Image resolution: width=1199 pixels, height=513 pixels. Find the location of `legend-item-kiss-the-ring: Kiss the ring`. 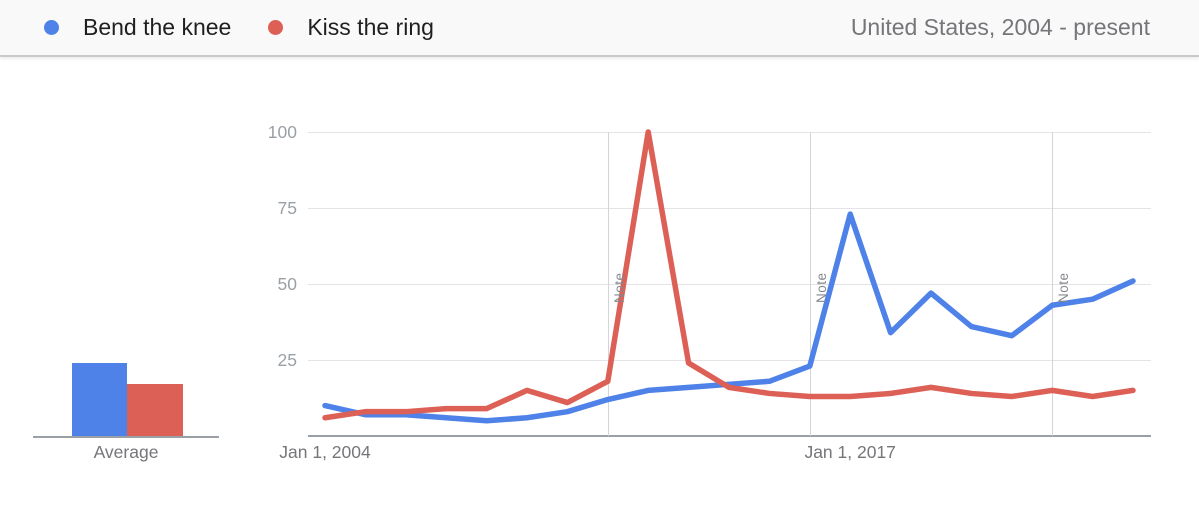

legend-item-kiss-the-ring: Kiss the ring is located at coordinates (351, 27).